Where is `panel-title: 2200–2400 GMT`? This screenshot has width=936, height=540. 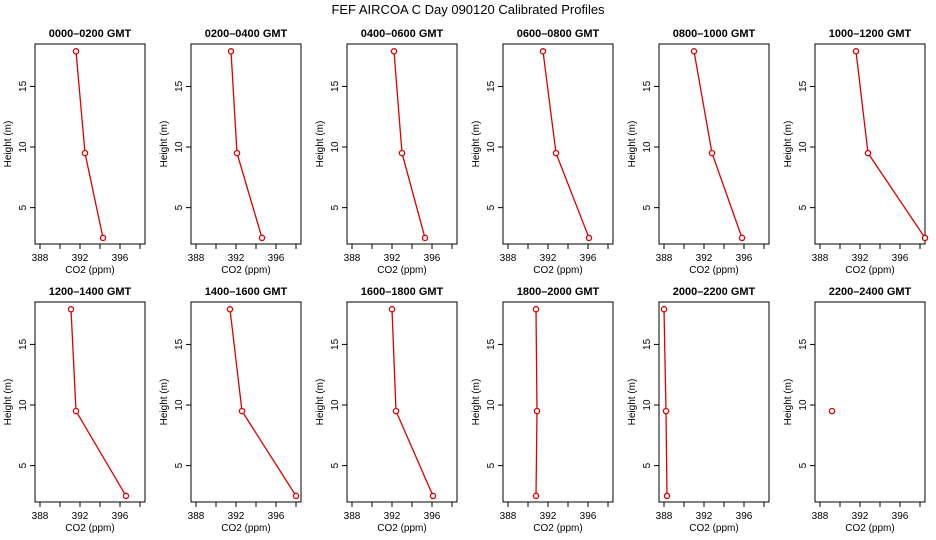
panel-title: 2200–2400 GMT is located at coordinates (870, 292).